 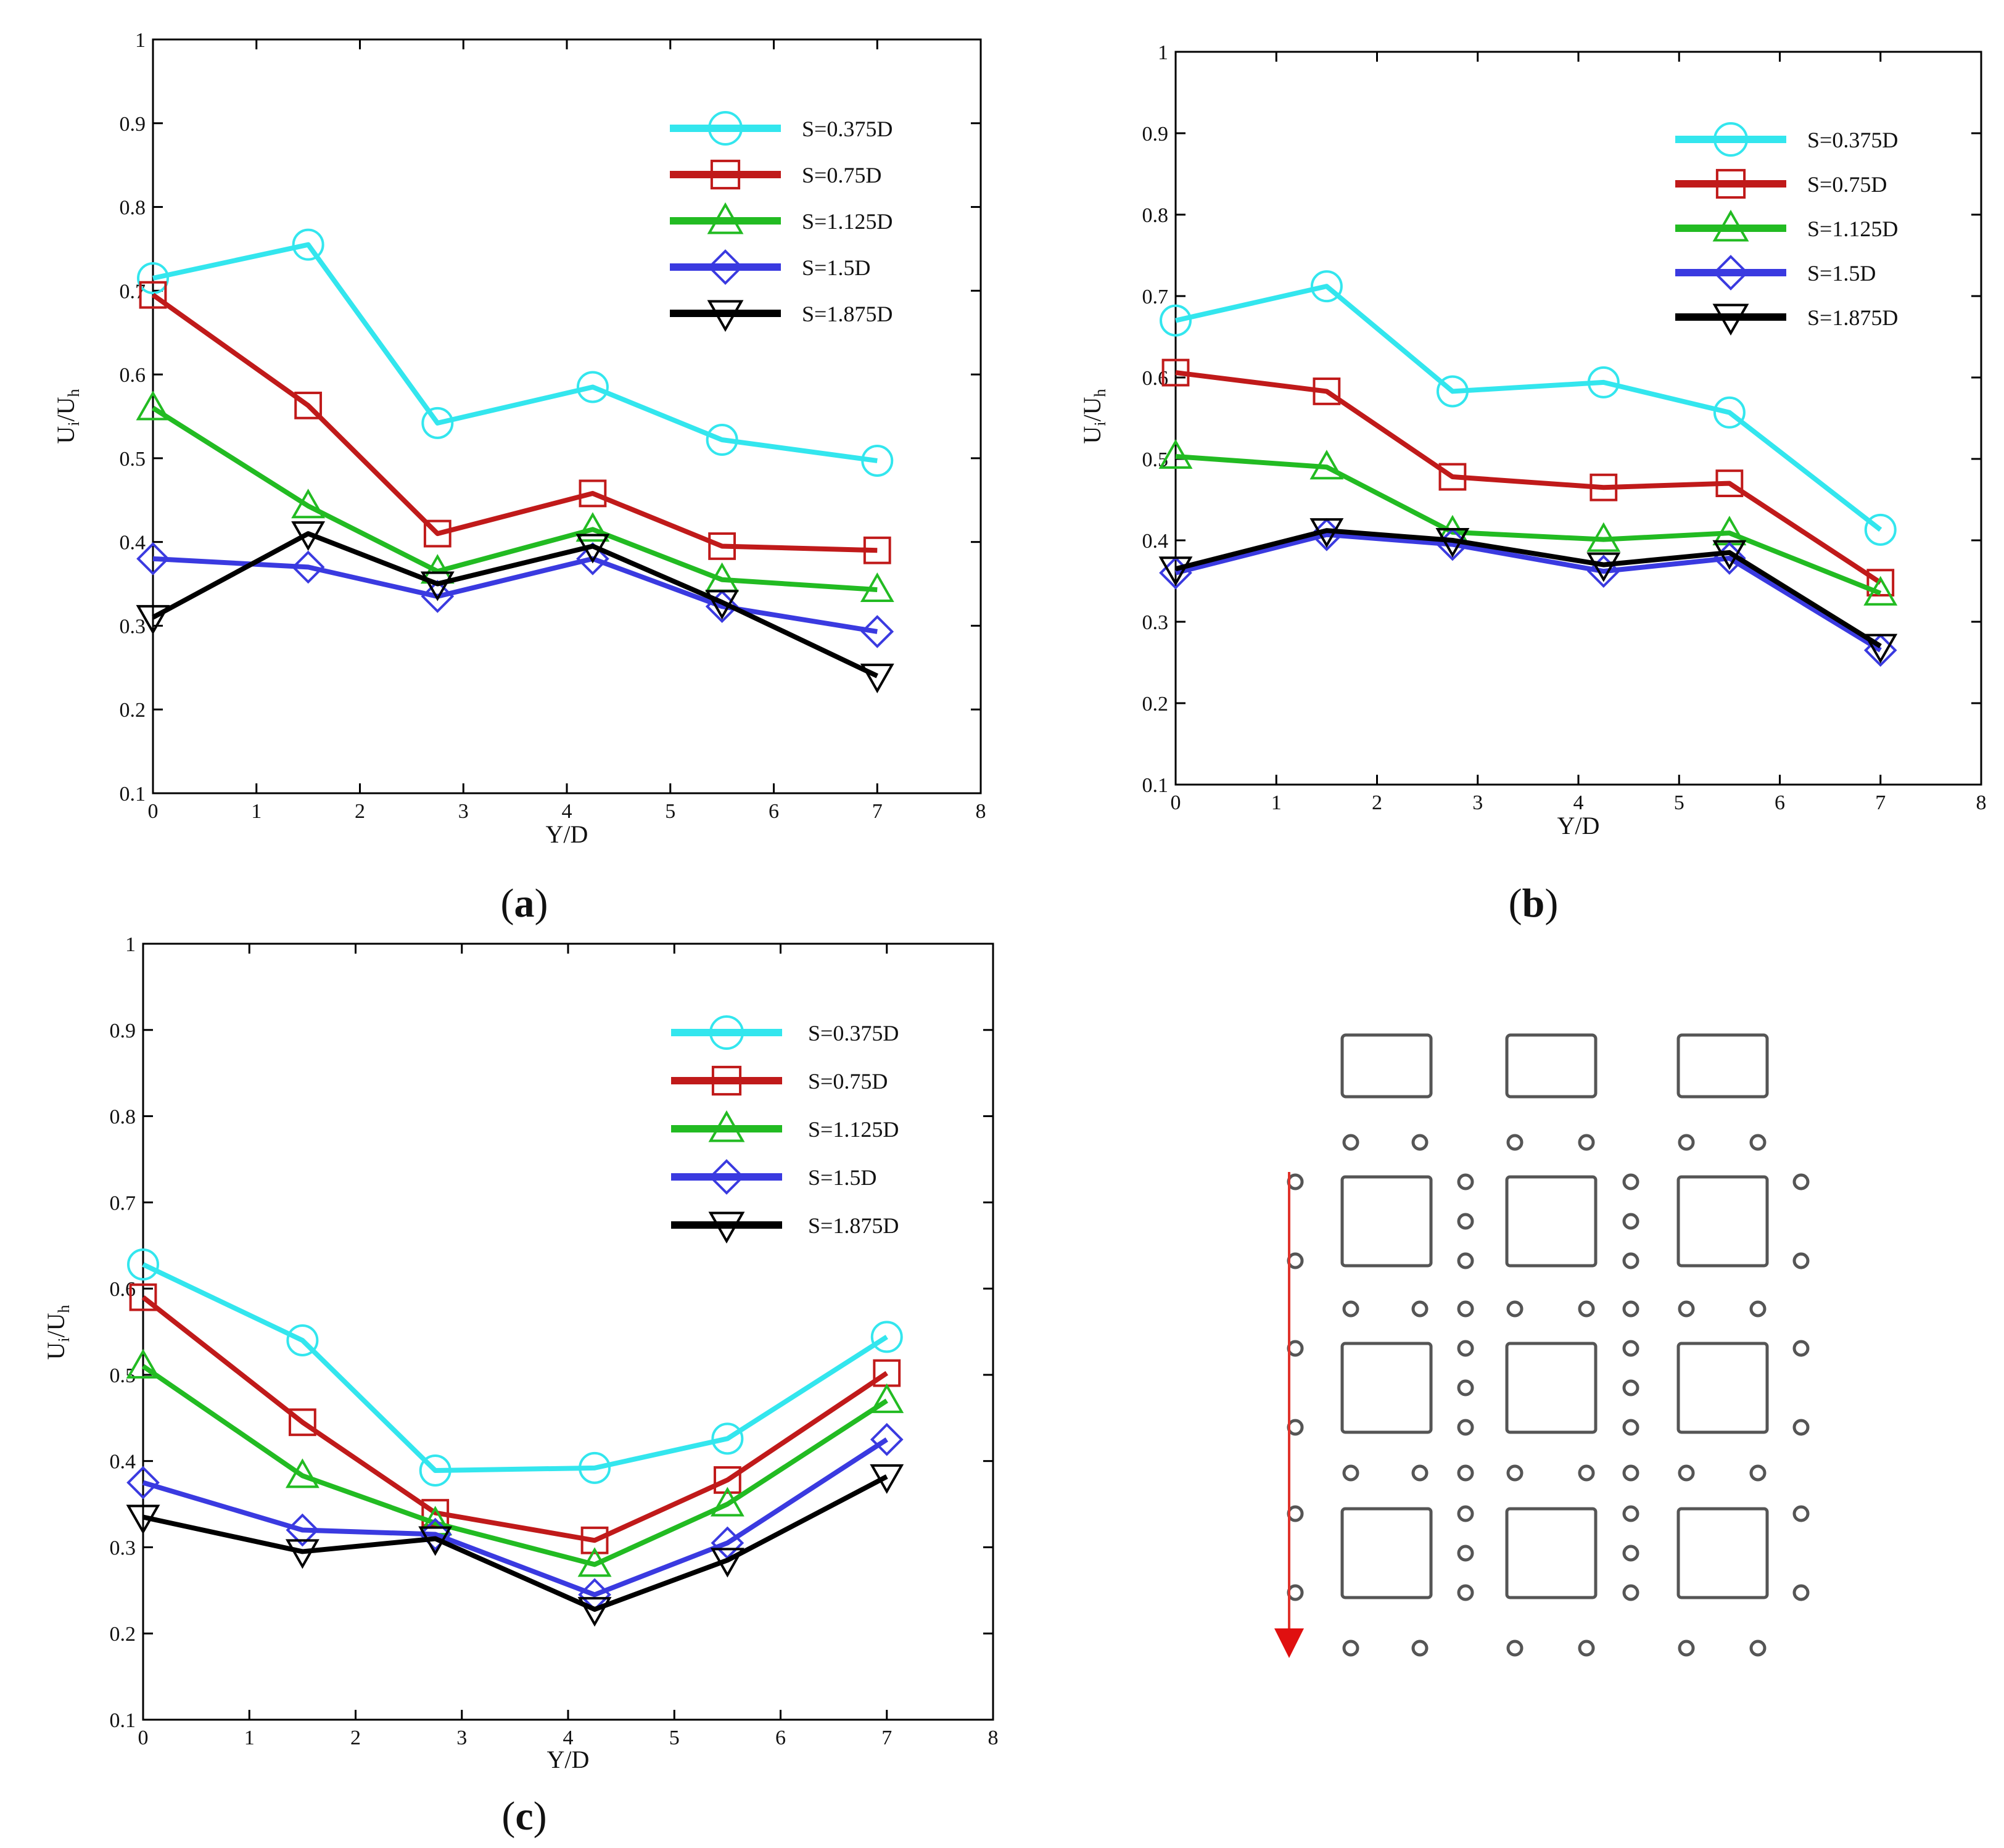 I want to click on legend-a: S=0.375D S=0.75D S=1.125D S=1.5D S=1.875D, so click(x=781, y=221).